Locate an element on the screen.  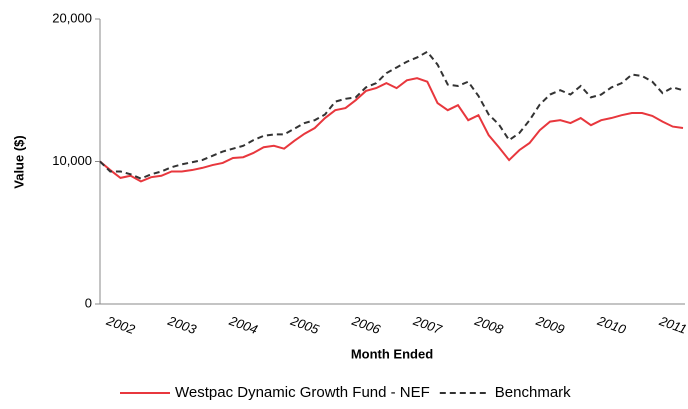
x-tick-label: 2008 is located at coordinates (489, 325).